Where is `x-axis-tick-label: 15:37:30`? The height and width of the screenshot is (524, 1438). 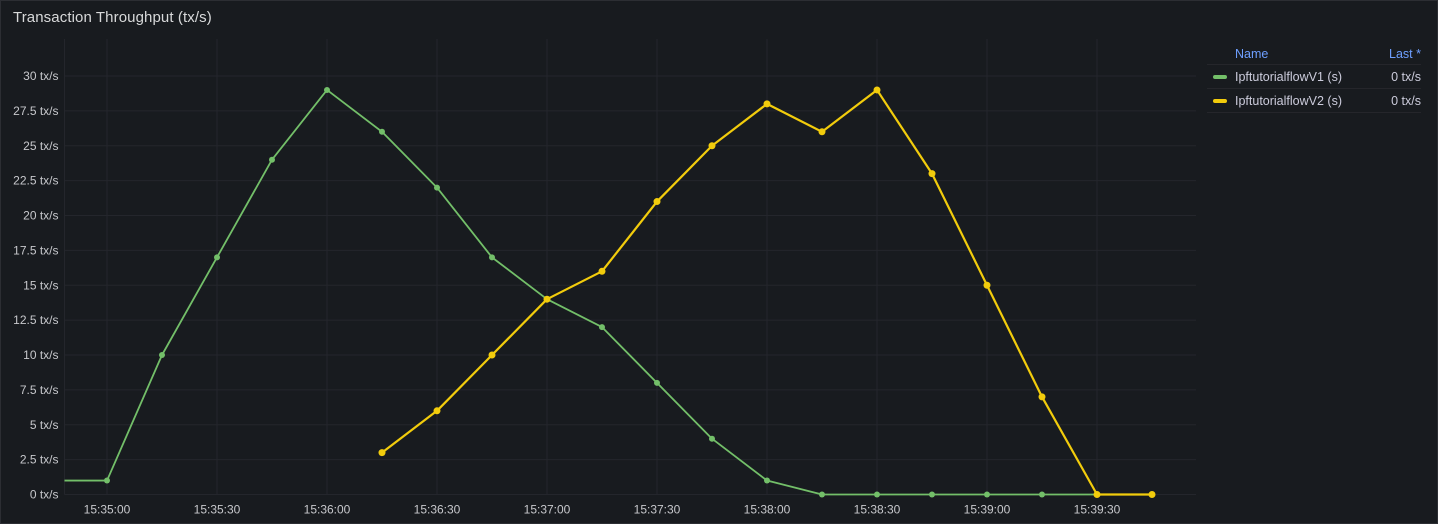 x-axis-tick-label: 15:37:30 is located at coordinates (657, 510).